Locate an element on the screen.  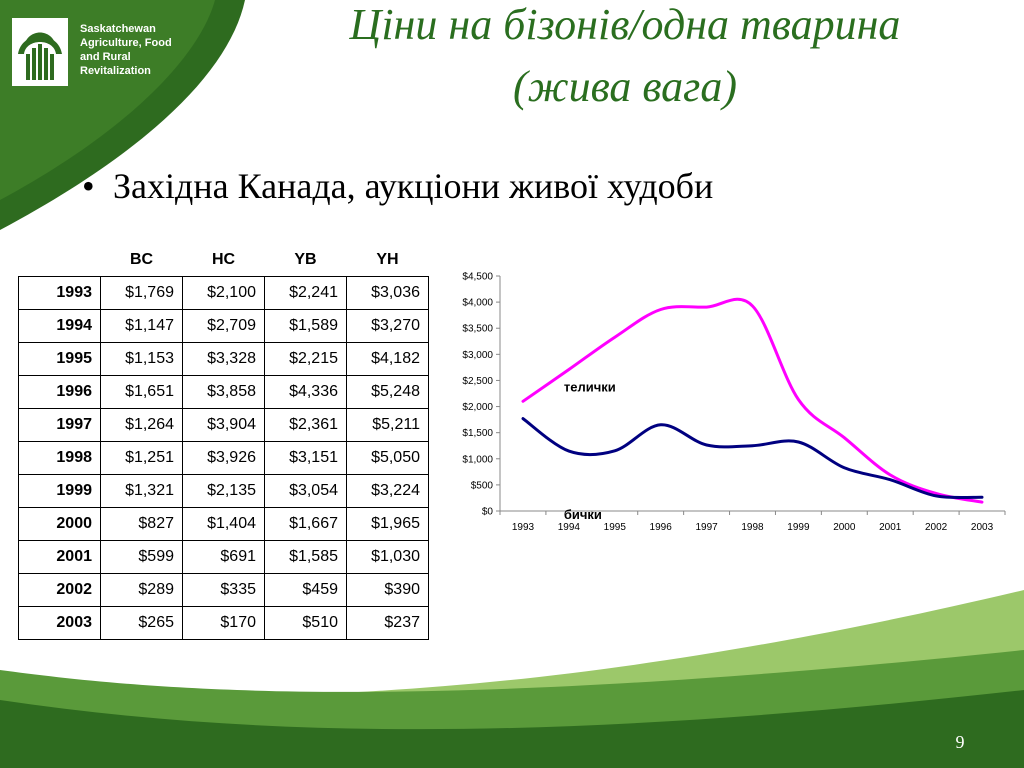
price-cell: $3,858 is located at coordinates (223, 392).